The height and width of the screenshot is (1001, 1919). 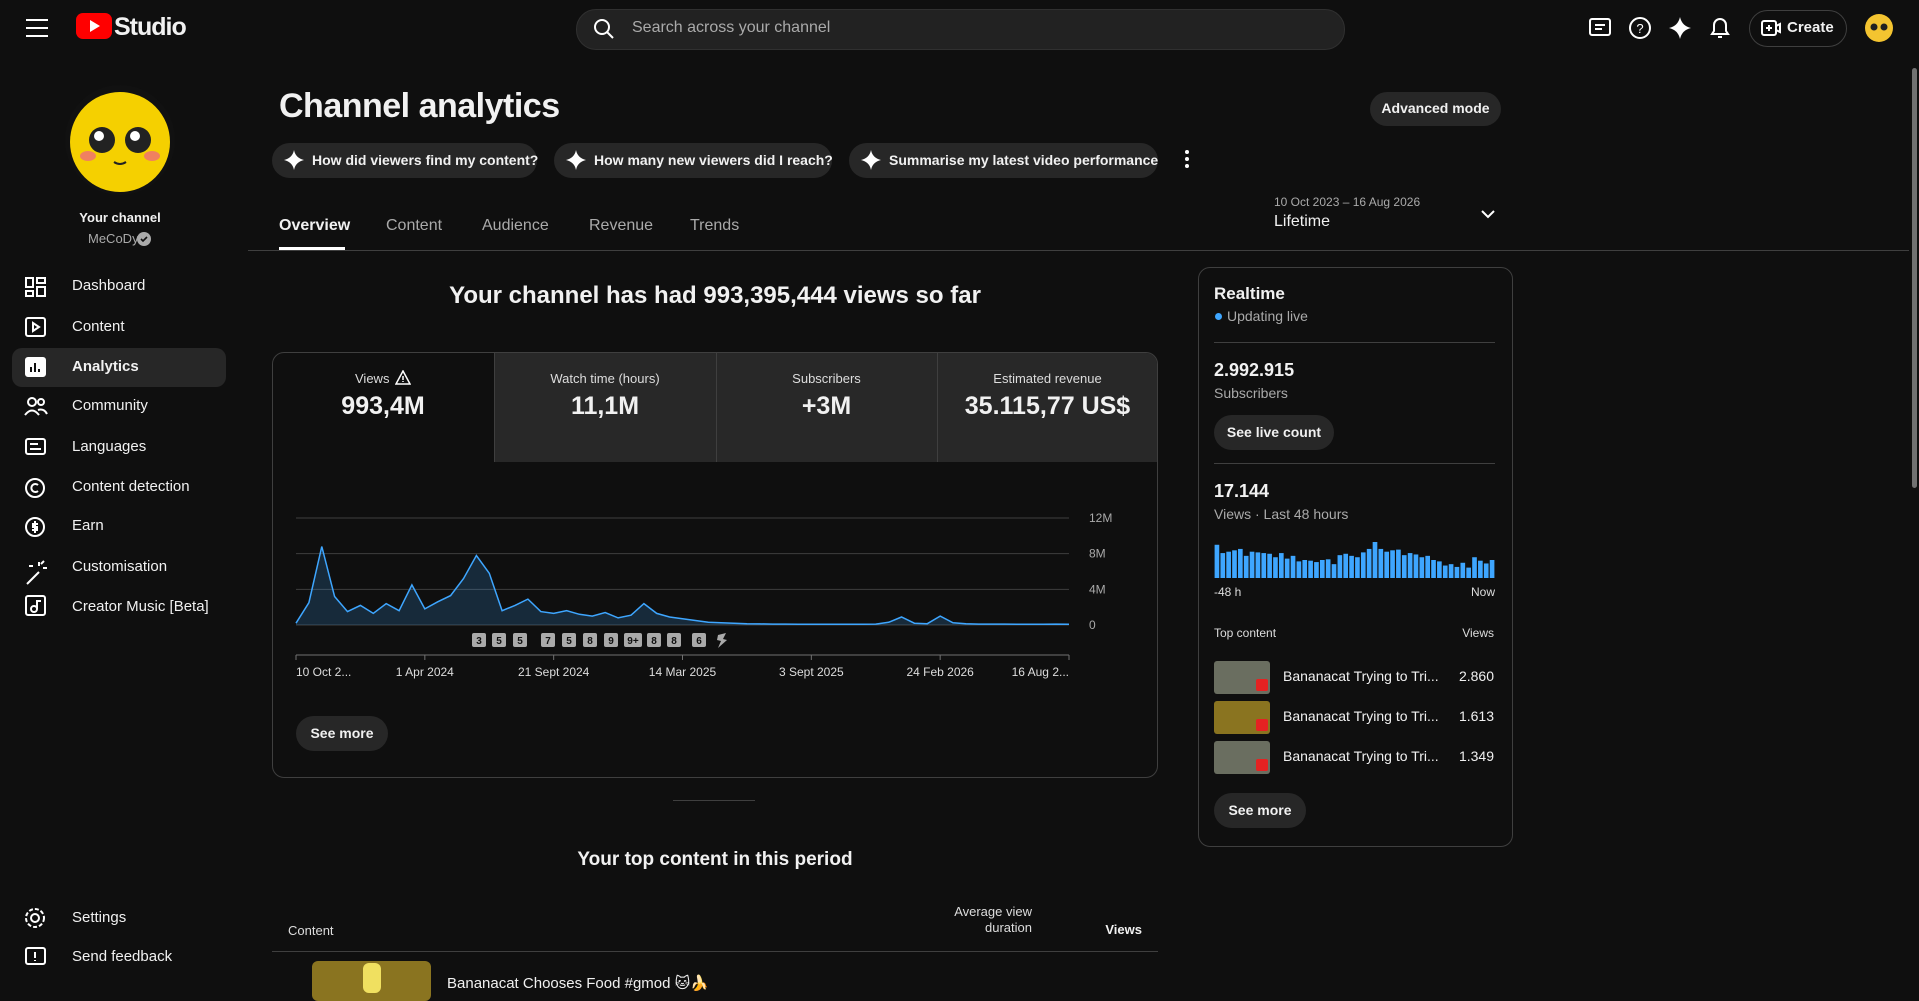 I want to click on header-icons: ?, so click(x=1663, y=29).